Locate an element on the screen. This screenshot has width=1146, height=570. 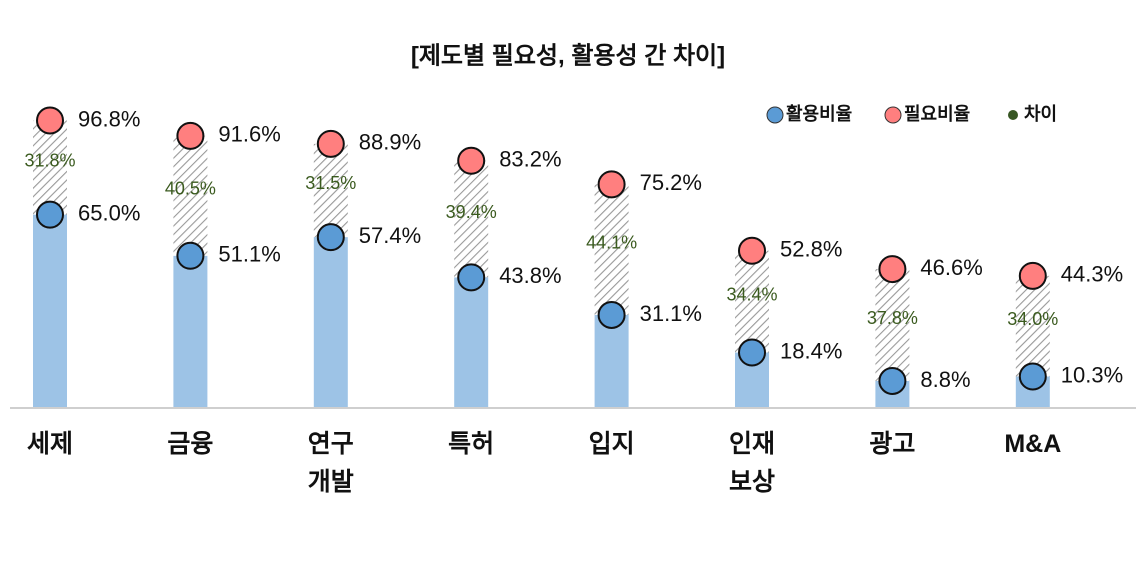
x-tick-label: 입지 is located at coordinates (611, 444).